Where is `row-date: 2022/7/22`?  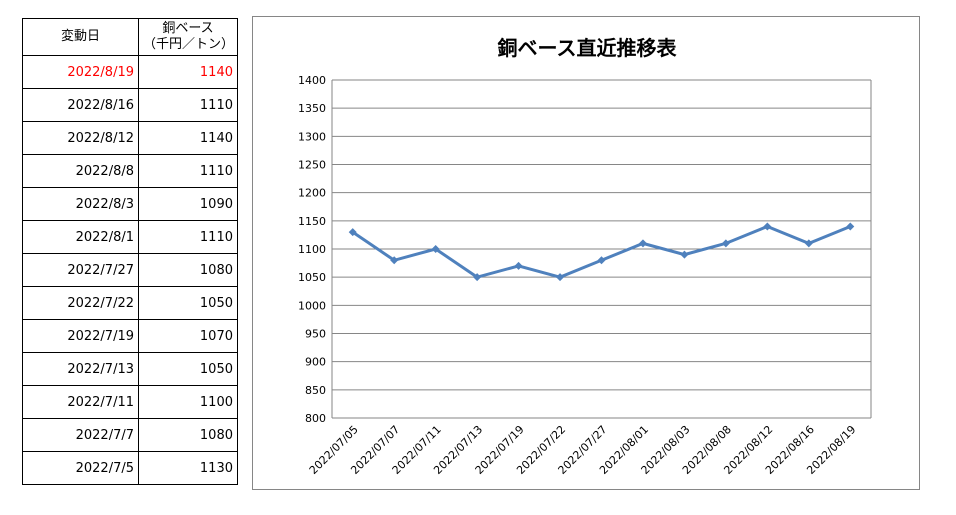
row-date: 2022/7/22 is located at coordinates (80, 303).